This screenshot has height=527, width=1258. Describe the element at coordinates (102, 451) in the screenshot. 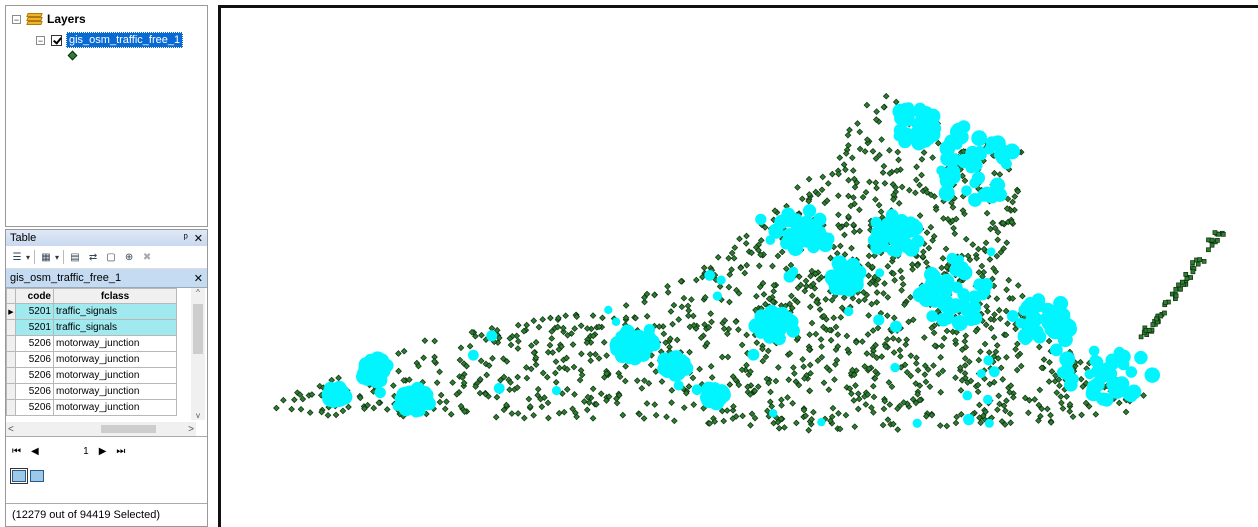

I see `next-record-icon: ▶` at that location.